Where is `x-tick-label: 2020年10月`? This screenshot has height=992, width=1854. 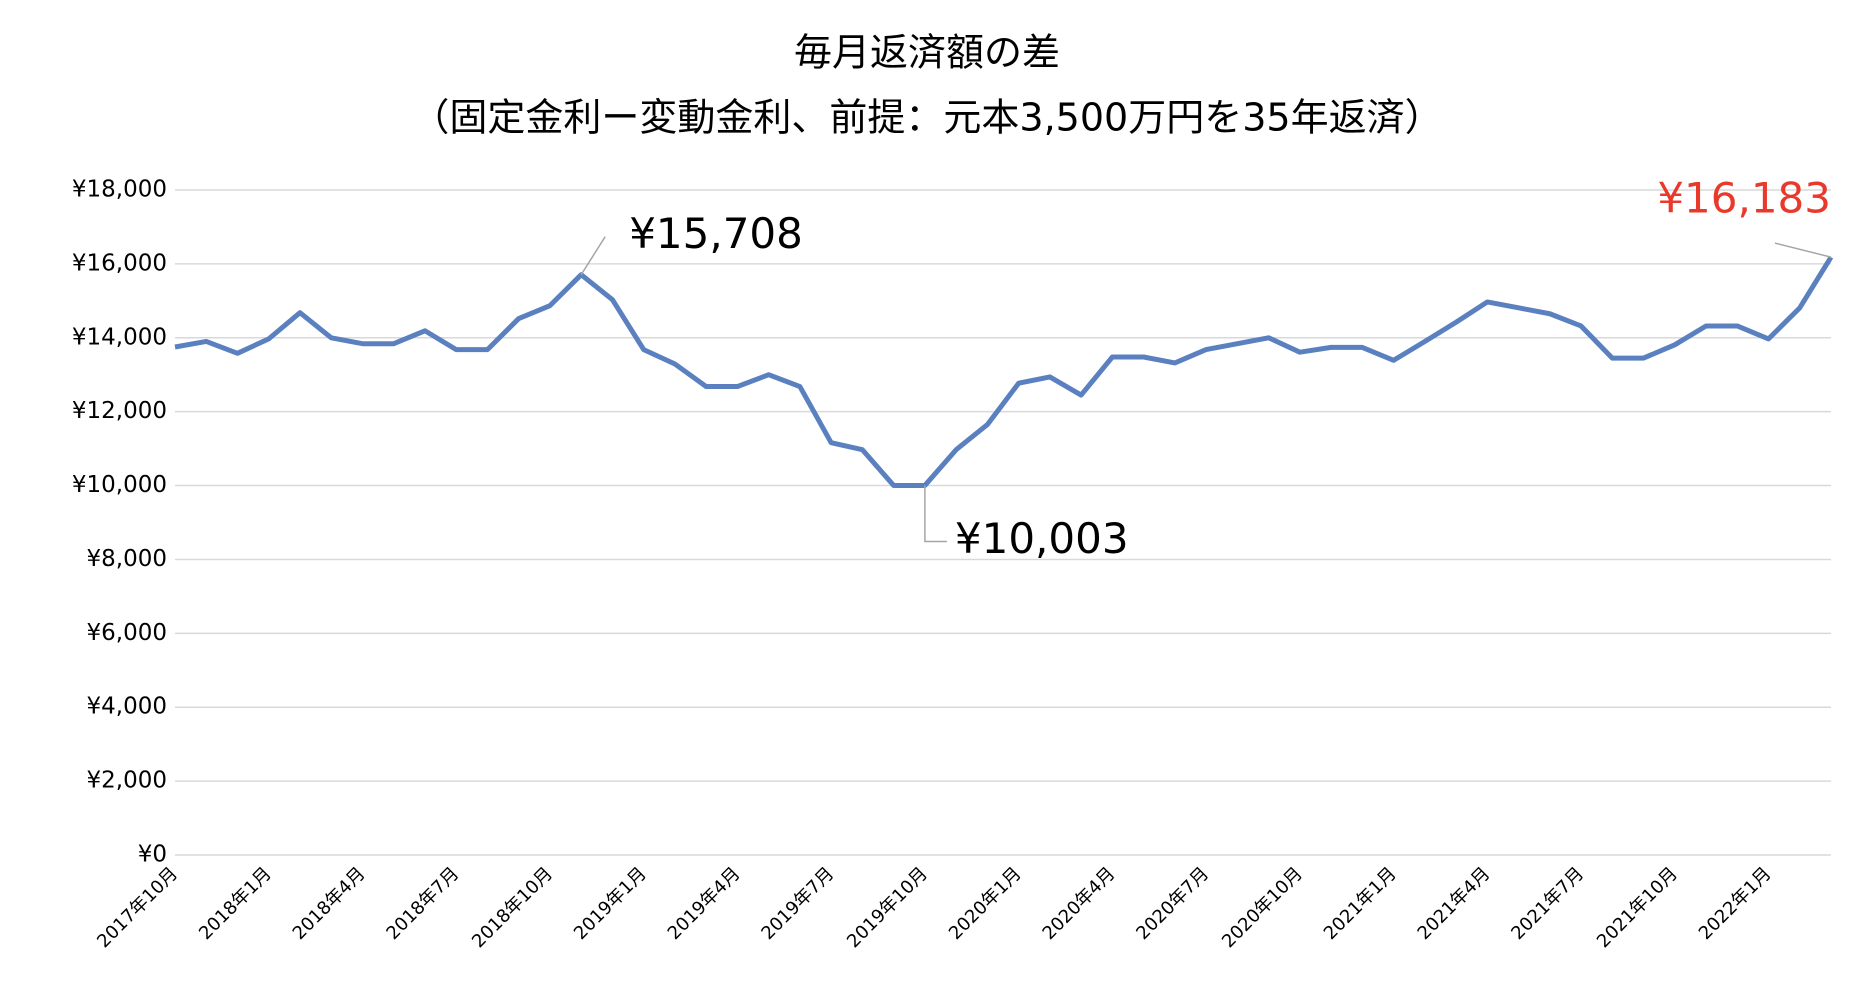 x-tick-label: 2020年10月 is located at coordinates (1262, 907).